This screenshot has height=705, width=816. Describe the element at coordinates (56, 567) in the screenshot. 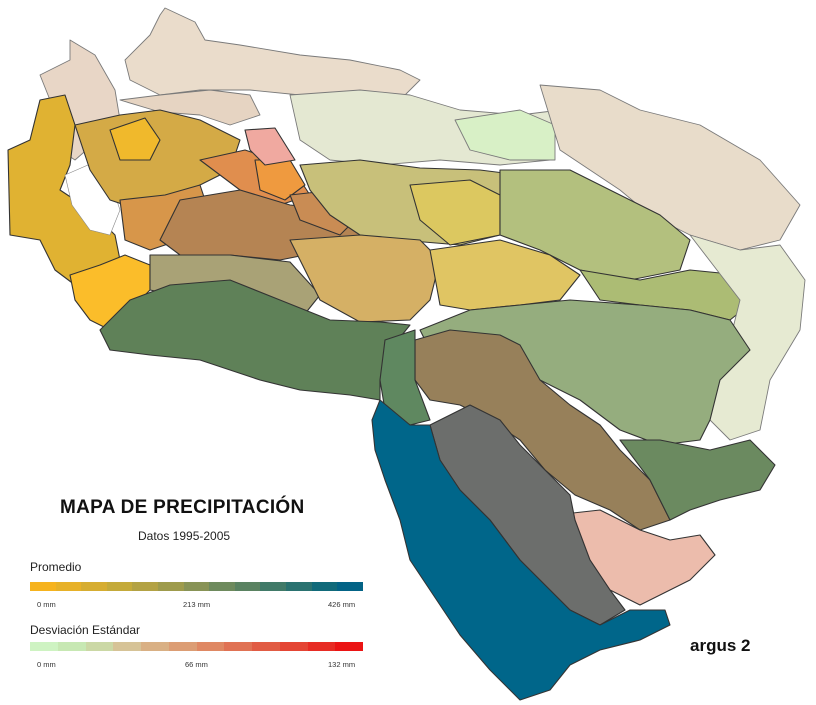

I see `legend-mean-label: Promedio` at that location.